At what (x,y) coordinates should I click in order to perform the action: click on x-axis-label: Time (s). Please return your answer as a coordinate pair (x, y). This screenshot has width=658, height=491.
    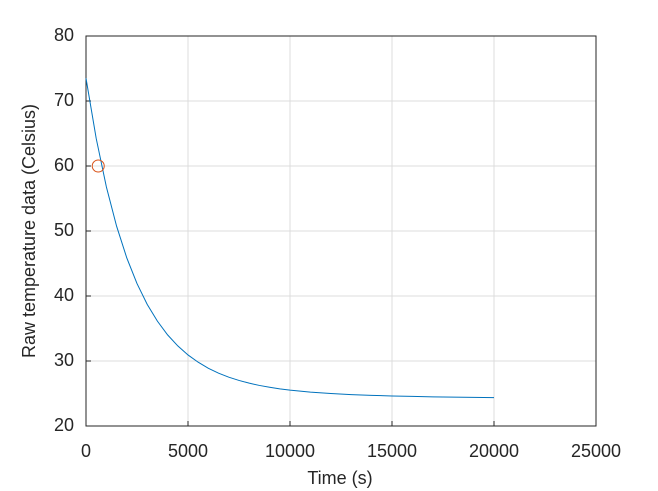
    Looking at the image, I should click on (339, 478).